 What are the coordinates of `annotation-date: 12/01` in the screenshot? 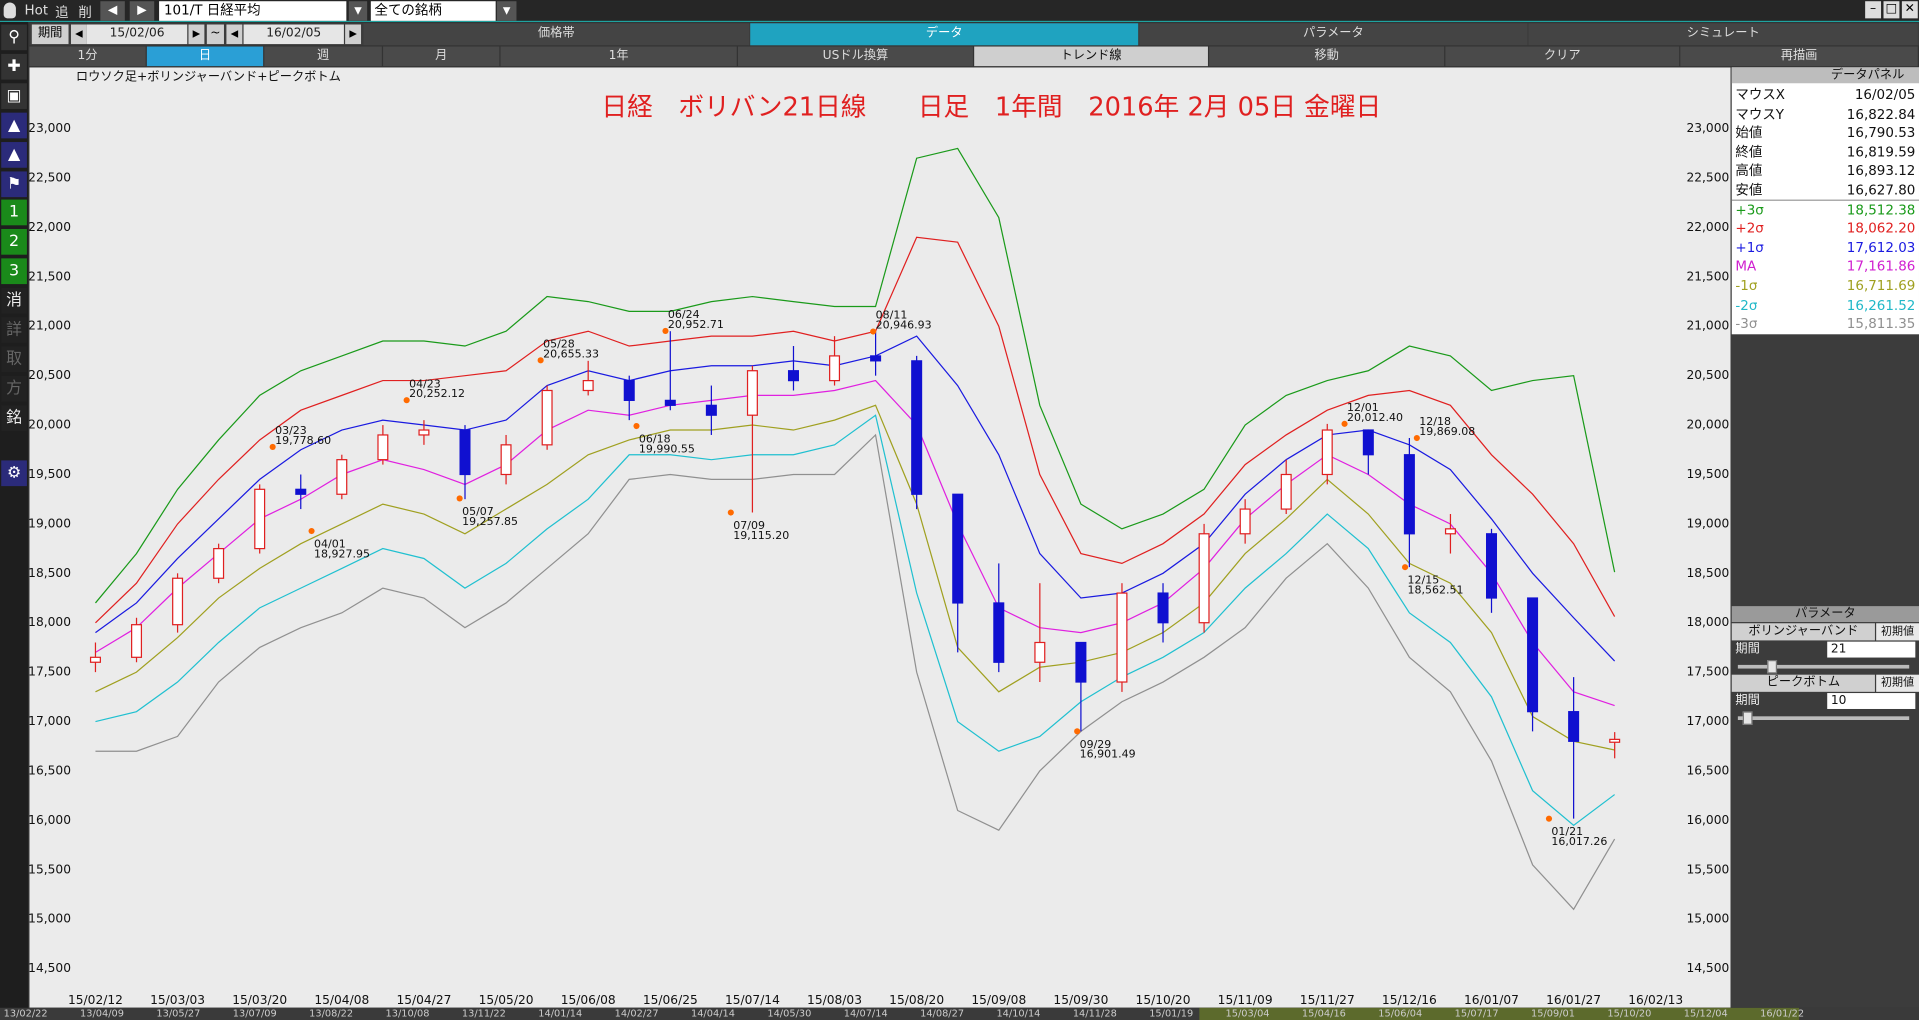 It's located at (1363, 407).